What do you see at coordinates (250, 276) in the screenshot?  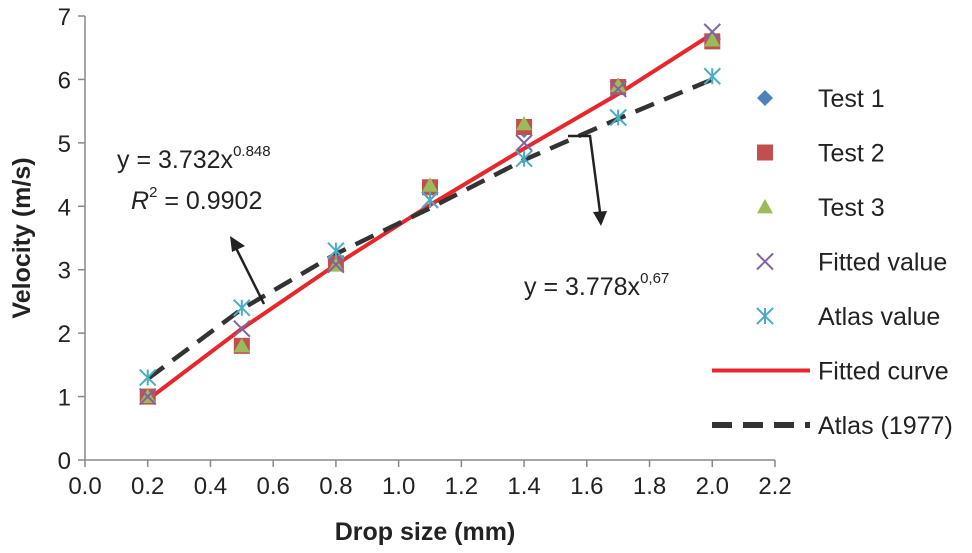 I see `arrow-fitted-shaft` at bounding box center [250, 276].